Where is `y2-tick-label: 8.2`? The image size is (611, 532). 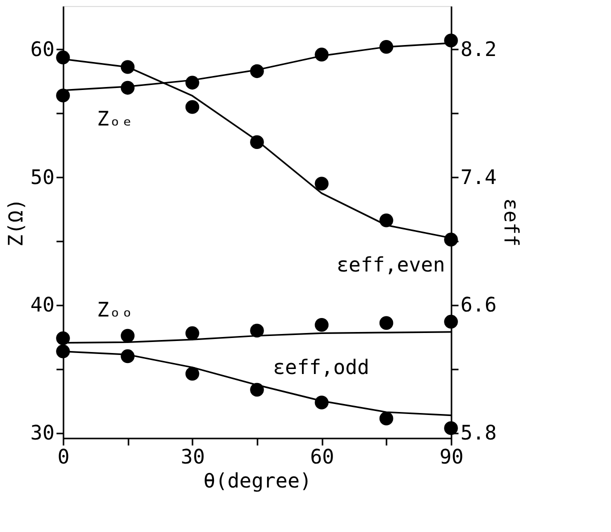 y2-tick-label: 8.2 is located at coordinates (478, 48).